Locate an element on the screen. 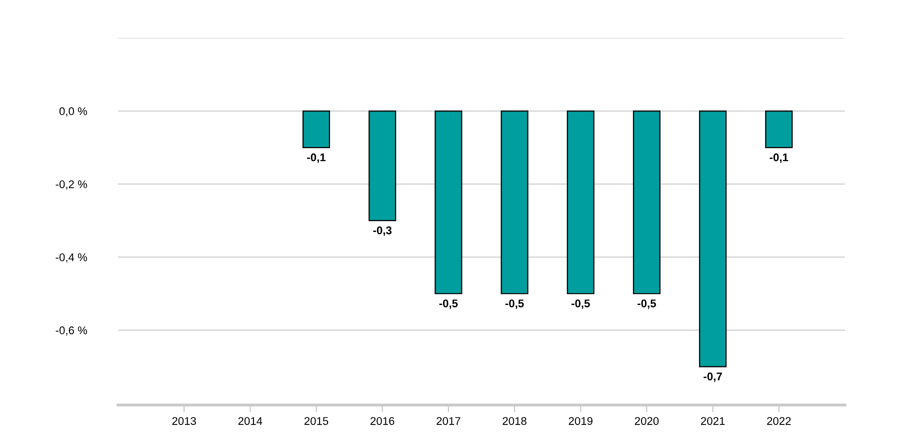  y-tick-label: -0,2 % is located at coordinates (72, 185).